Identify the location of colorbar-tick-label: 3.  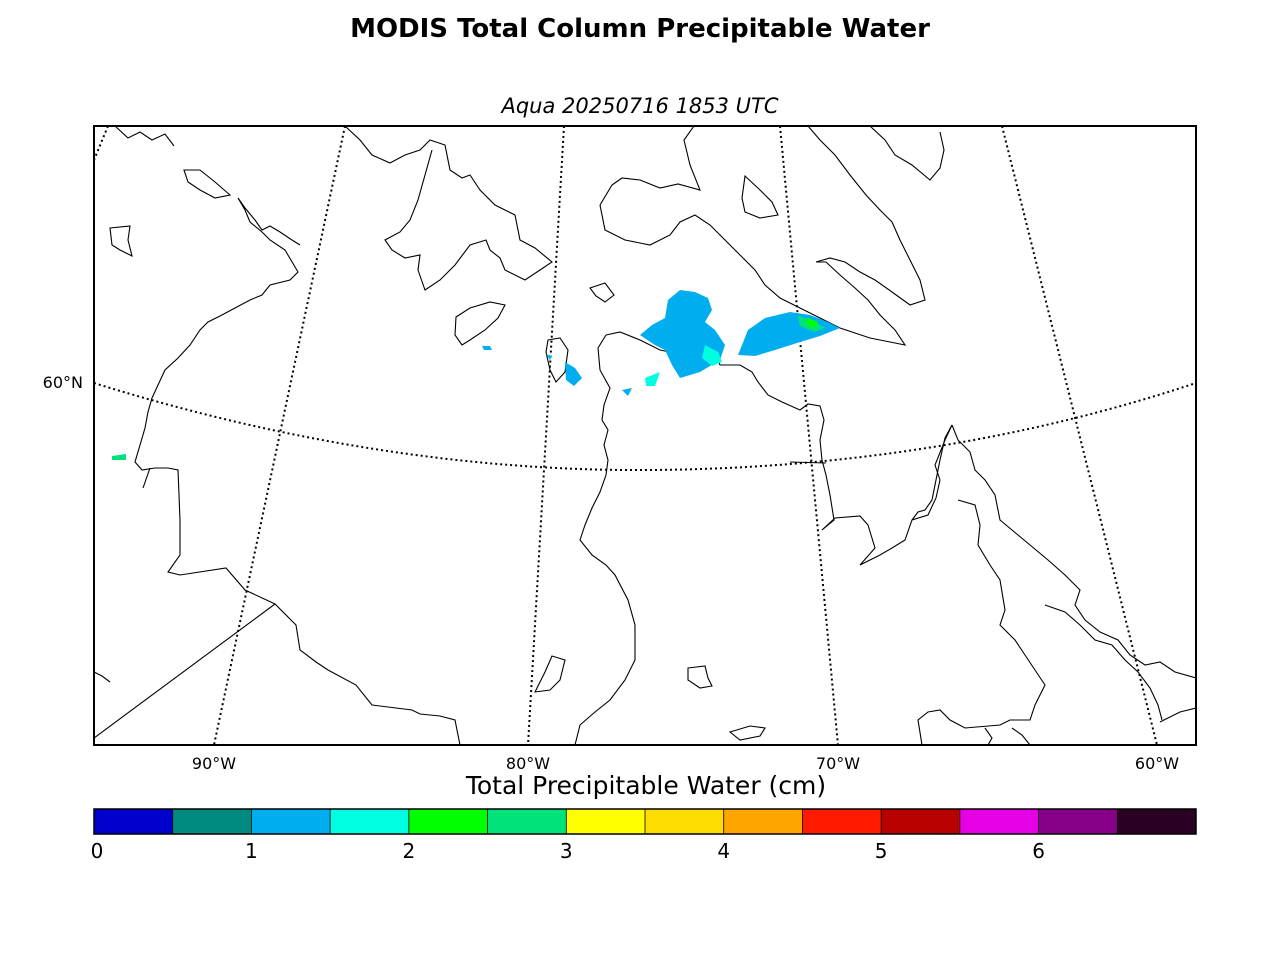
(566, 851).